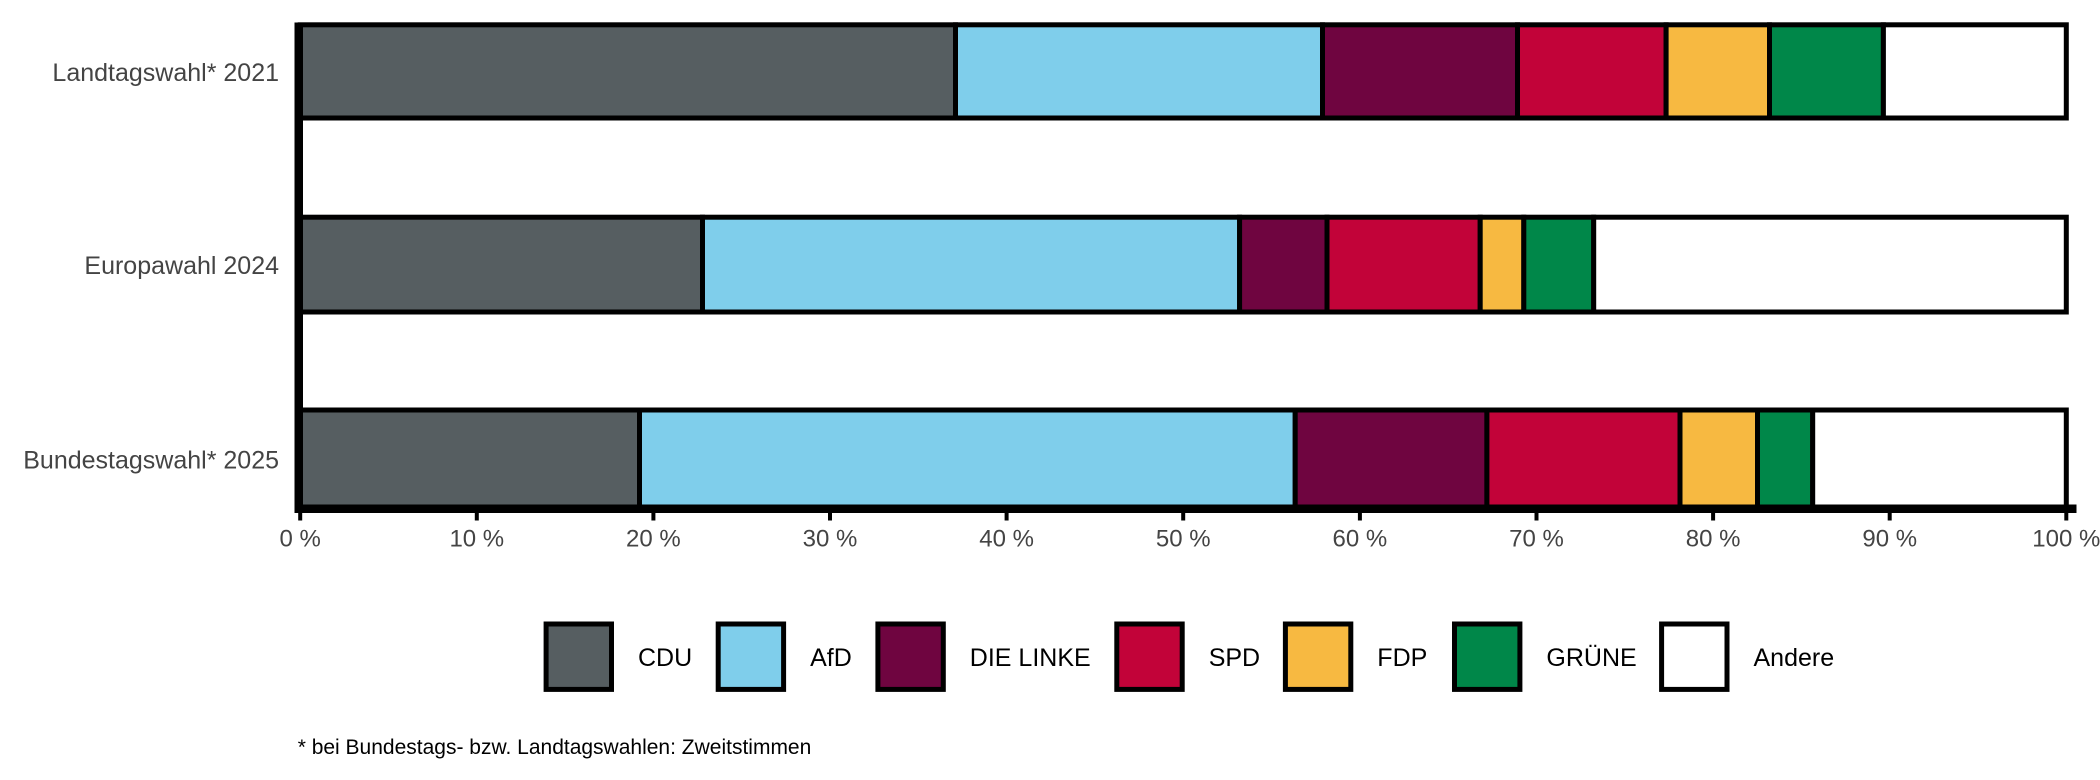  What do you see at coordinates (653, 539) in the screenshot?
I see `svg-text: 20 %` at bounding box center [653, 539].